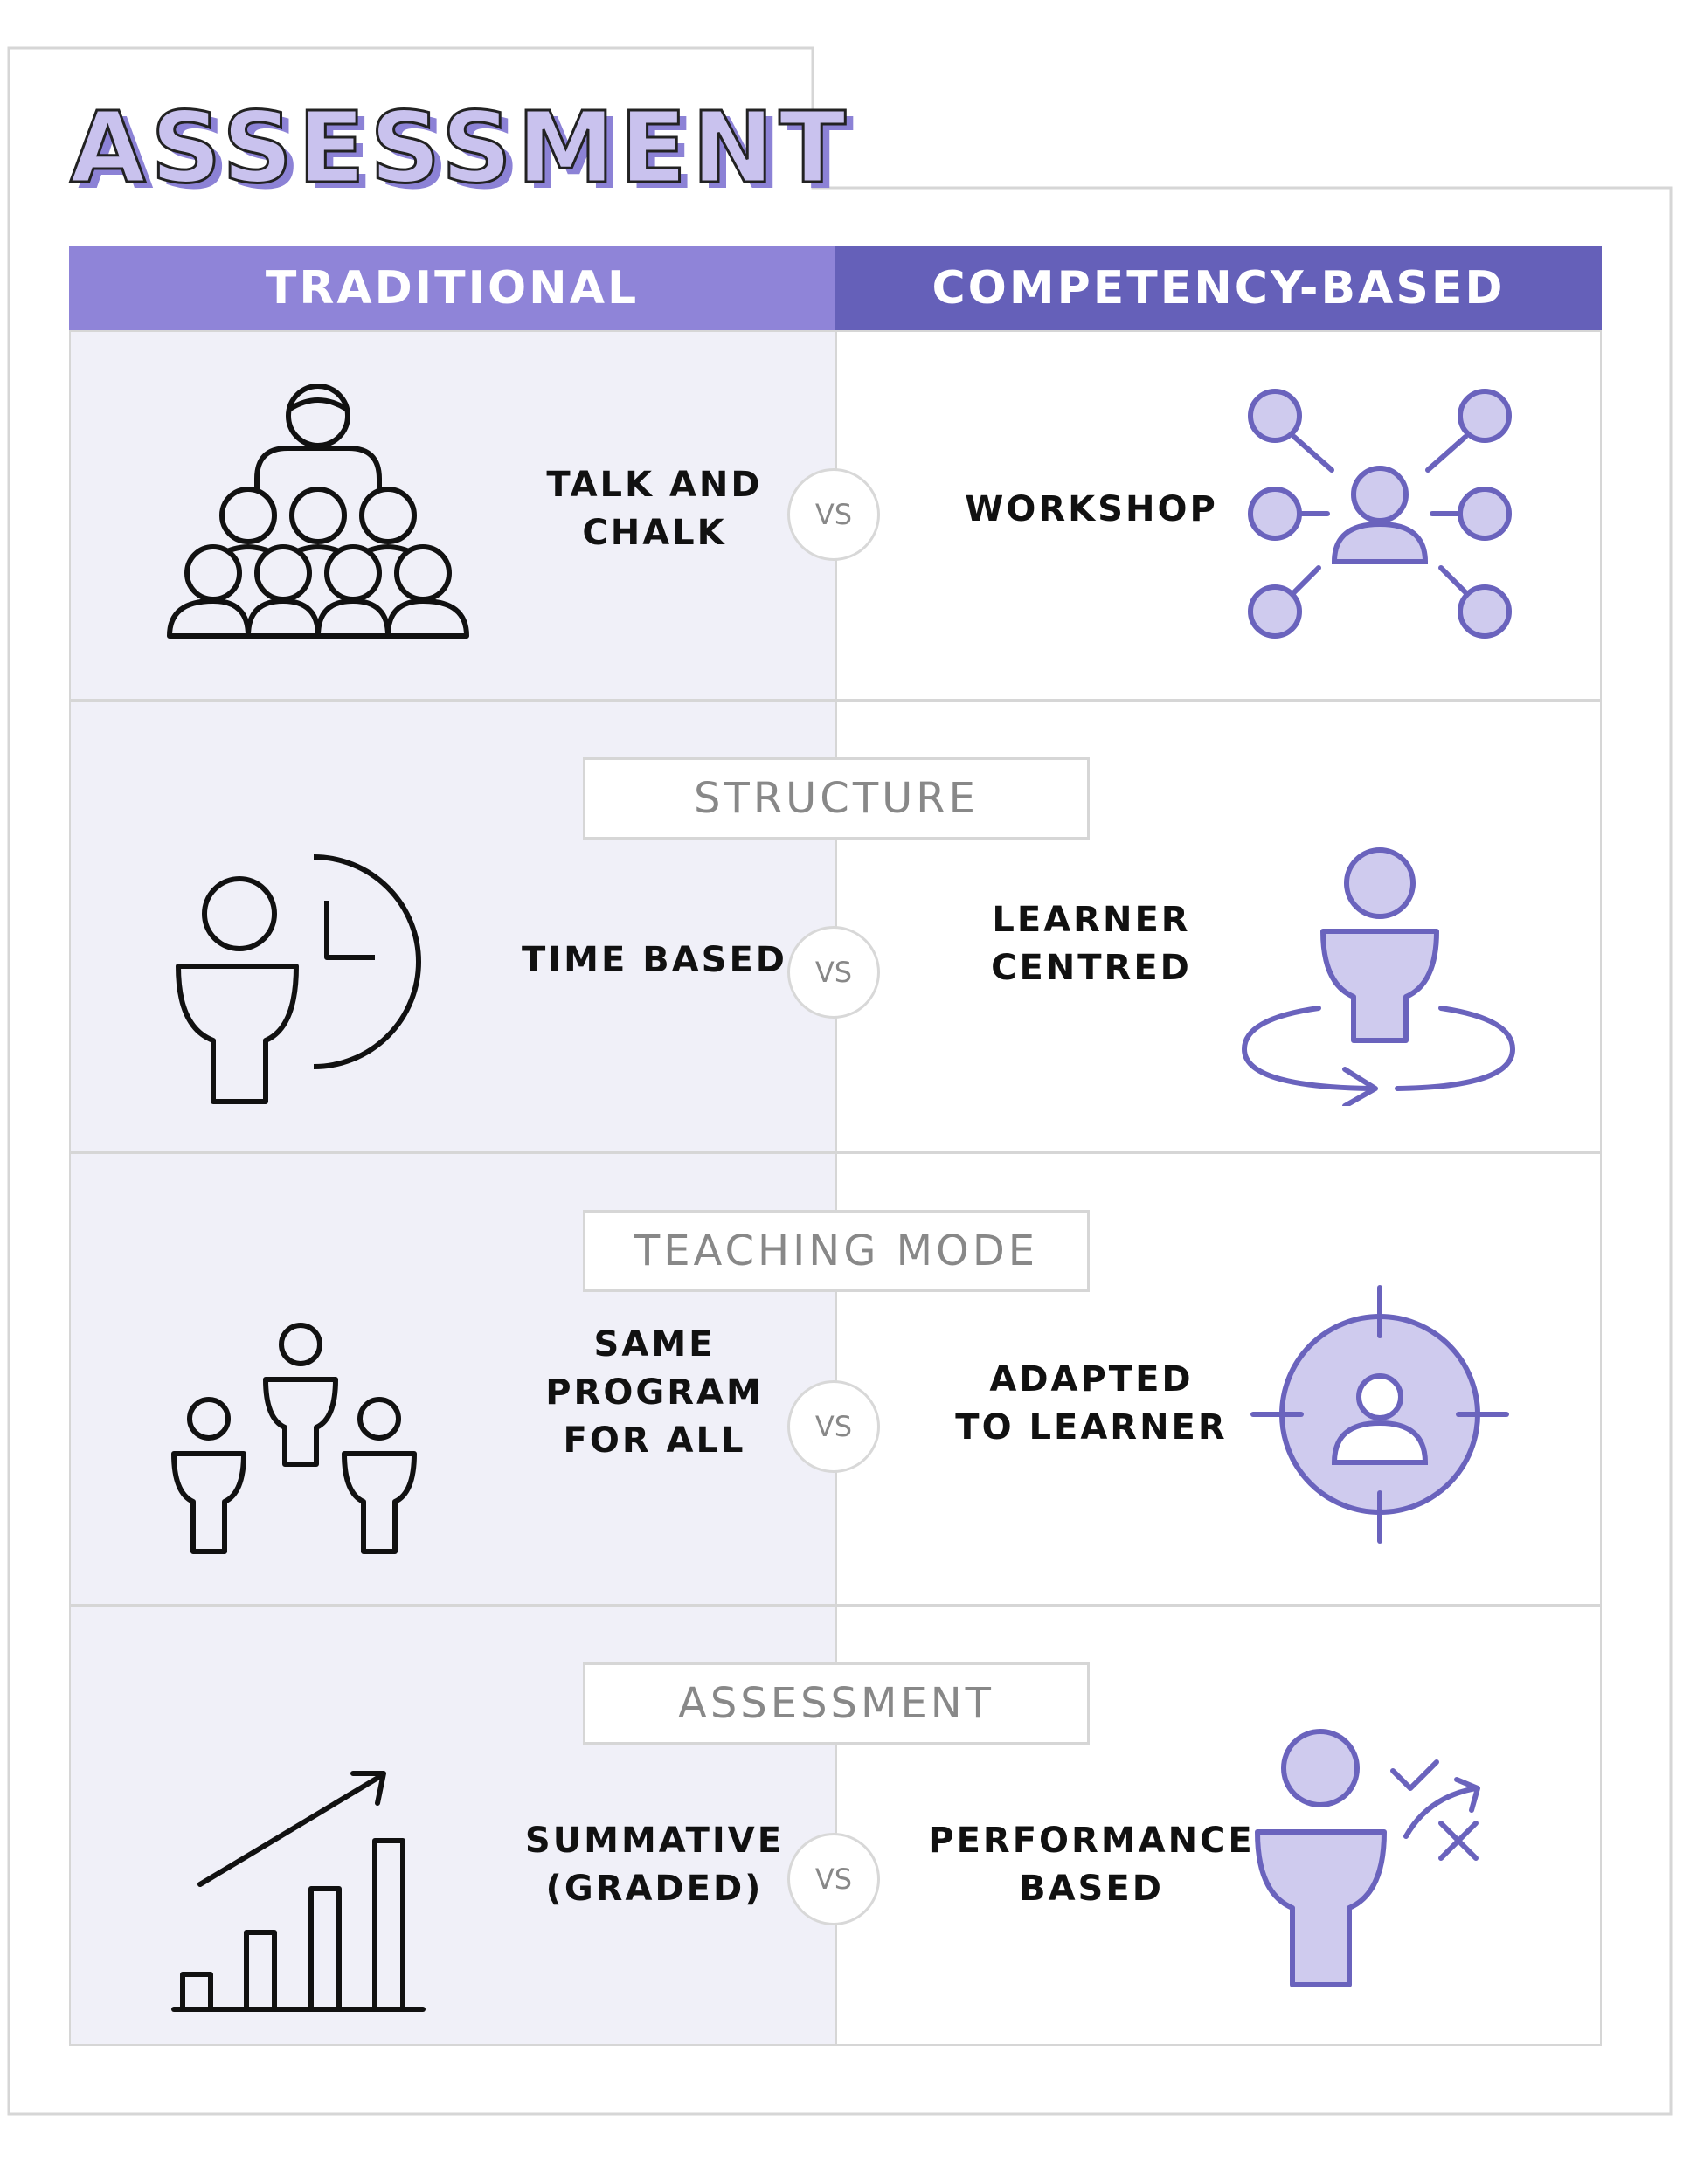 This screenshot has width=1683, height=2184. What do you see at coordinates (1380, 1414) in the screenshot?
I see `target-person-icon` at bounding box center [1380, 1414].